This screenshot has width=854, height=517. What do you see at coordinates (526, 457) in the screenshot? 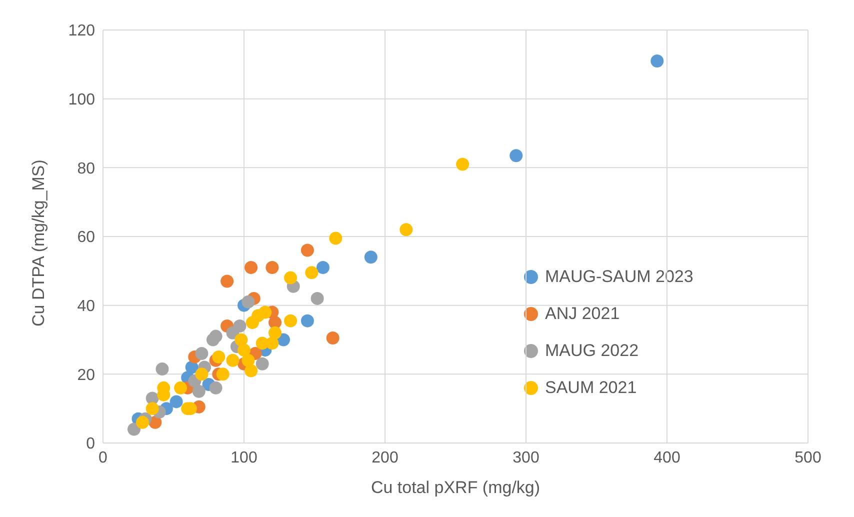
I see `x-tick-label: 300` at bounding box center [526, 457].